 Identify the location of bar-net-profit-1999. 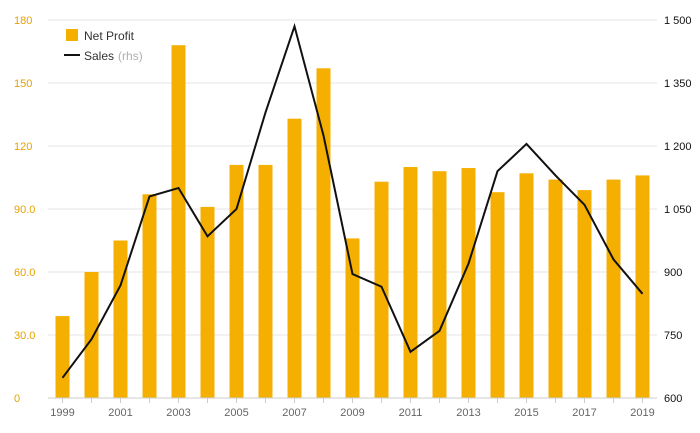
(62, 357).